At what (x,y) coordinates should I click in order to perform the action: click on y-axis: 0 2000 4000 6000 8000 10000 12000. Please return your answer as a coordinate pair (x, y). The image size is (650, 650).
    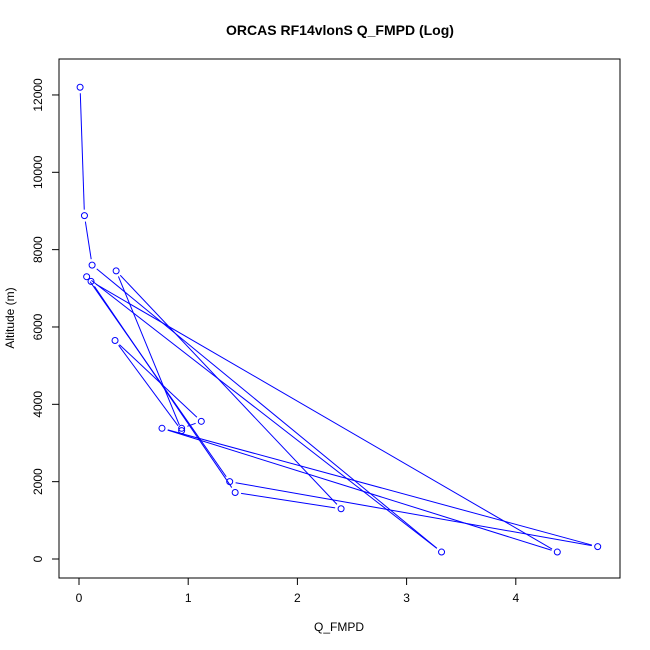
    Looking at the image, I should click on (45, 320).